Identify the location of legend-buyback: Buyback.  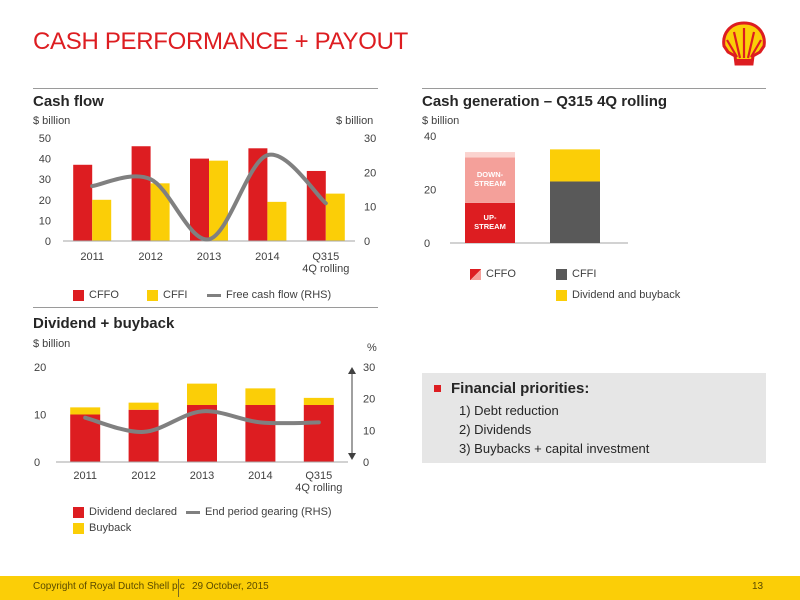
(102, 528).